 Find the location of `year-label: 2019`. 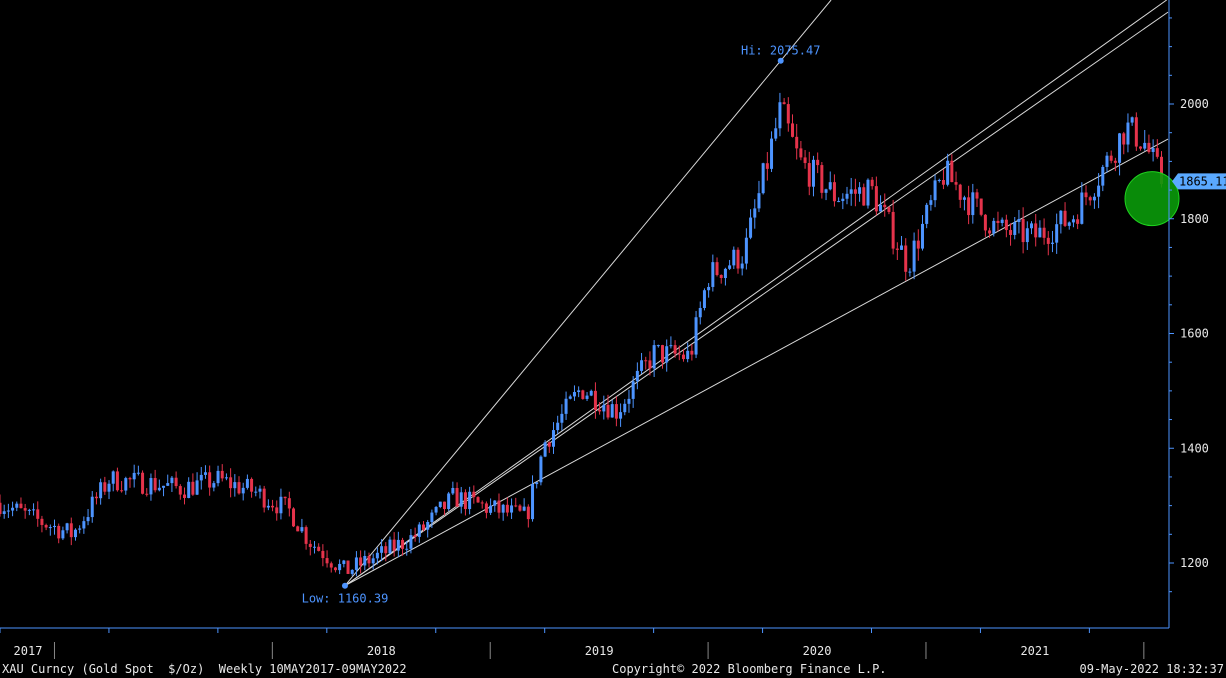

year-label: 2019 is located at coordinates (599, 651).